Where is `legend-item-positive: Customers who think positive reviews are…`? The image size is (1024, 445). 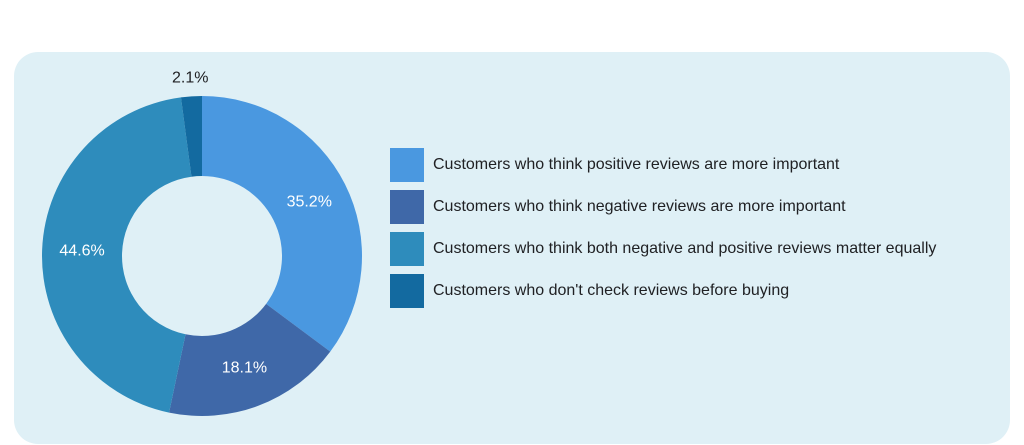 legend-item-positive: Customers who think positive reviews are… is located at coordinates (700, 165).